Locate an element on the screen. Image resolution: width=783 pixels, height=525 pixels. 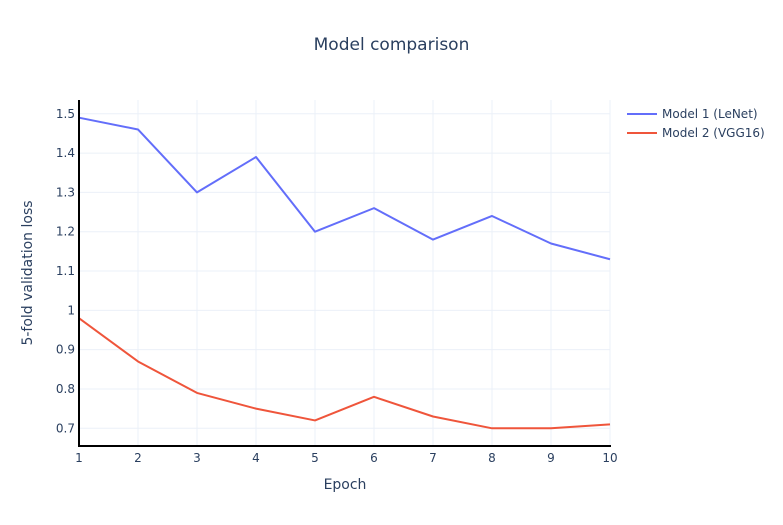
y-tick-label: 1.4 is located at coordinates (65, 153).